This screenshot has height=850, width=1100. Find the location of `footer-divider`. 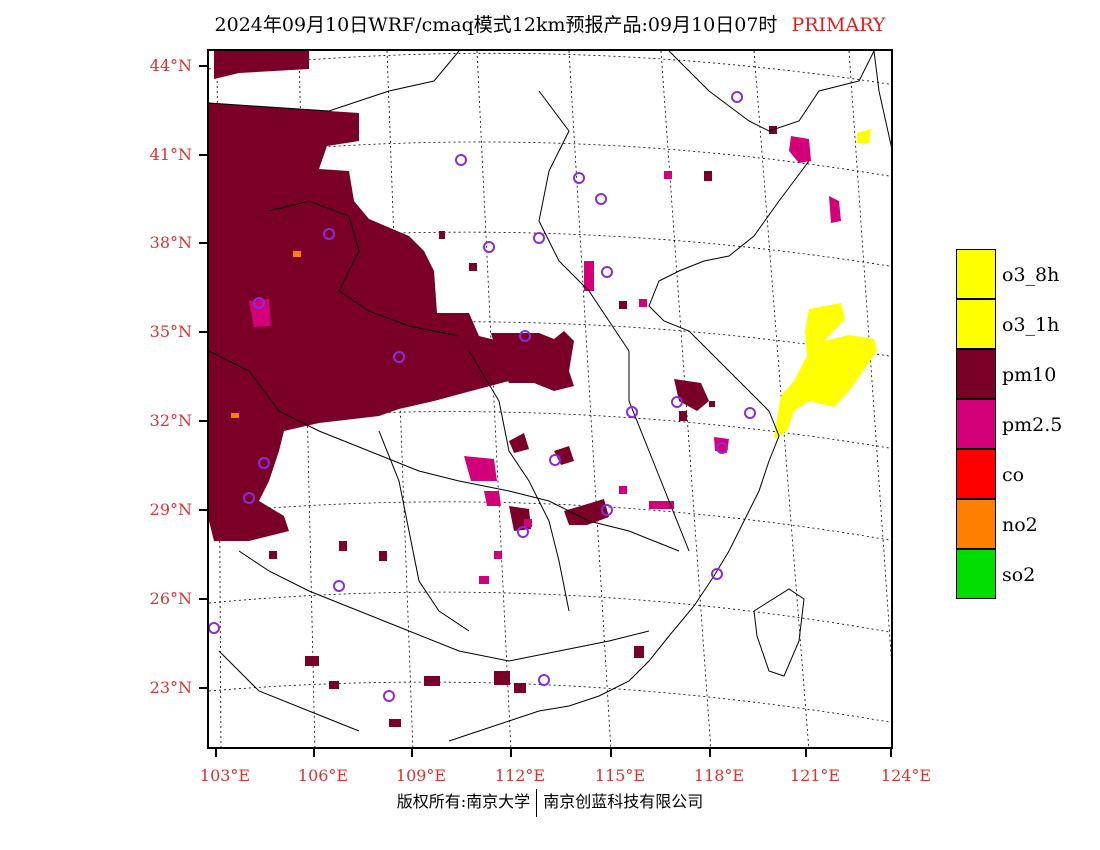

footer-divider is located at coordinates (537, 802).